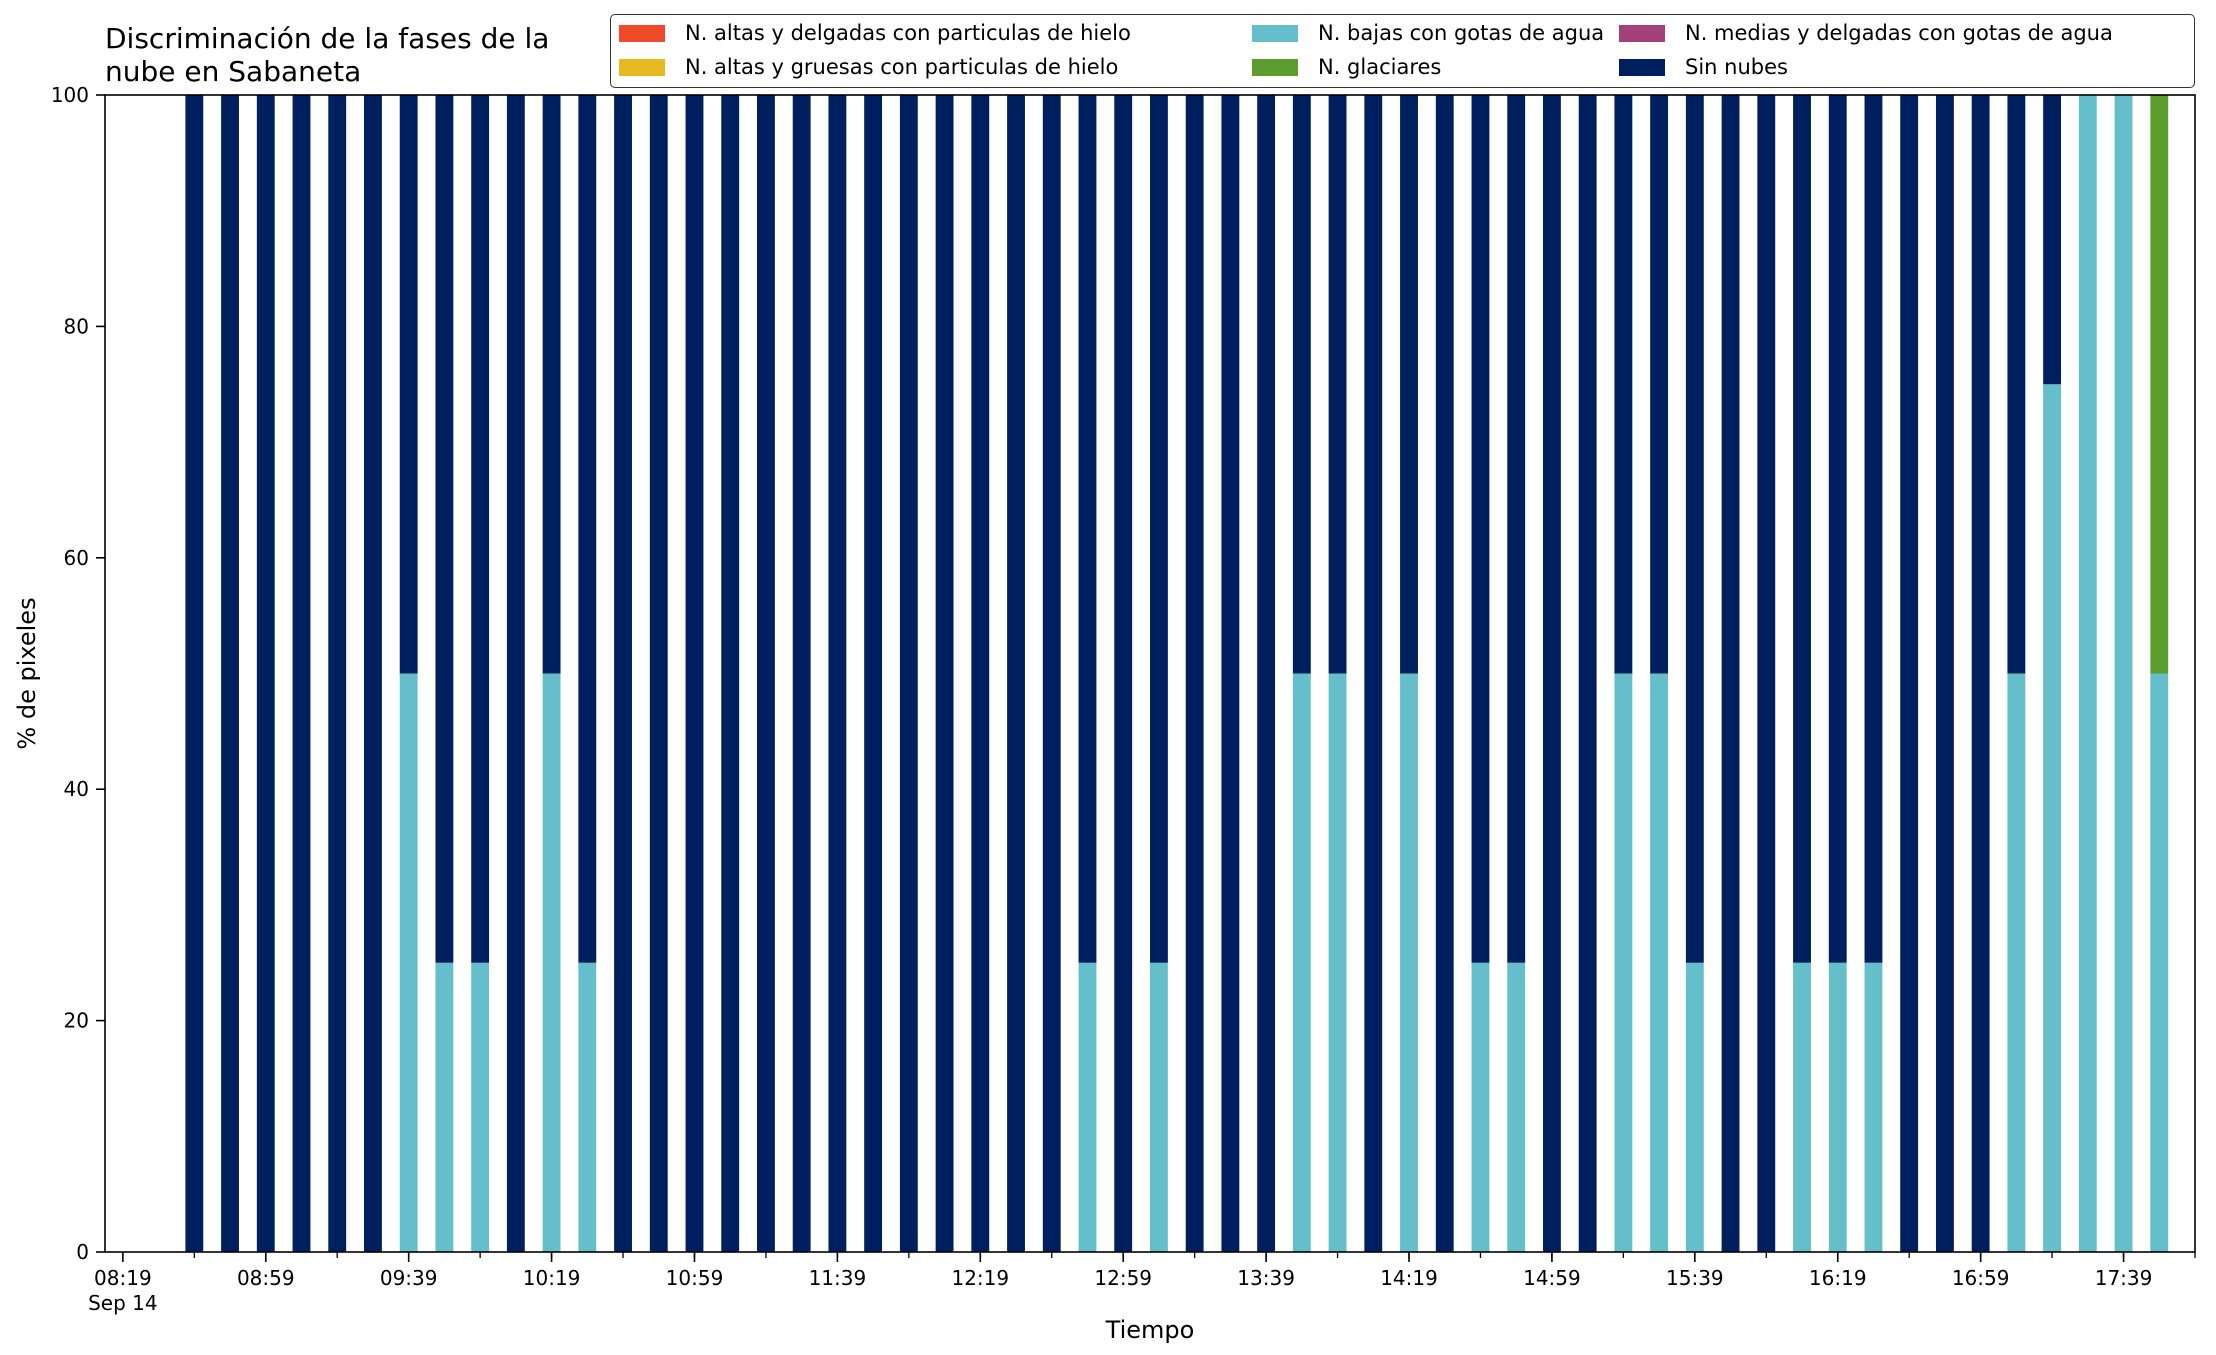 The image size is (2216, 1355). I want to click on legend-label-sin-nubes: Sin nubes, so click(1736, 67).